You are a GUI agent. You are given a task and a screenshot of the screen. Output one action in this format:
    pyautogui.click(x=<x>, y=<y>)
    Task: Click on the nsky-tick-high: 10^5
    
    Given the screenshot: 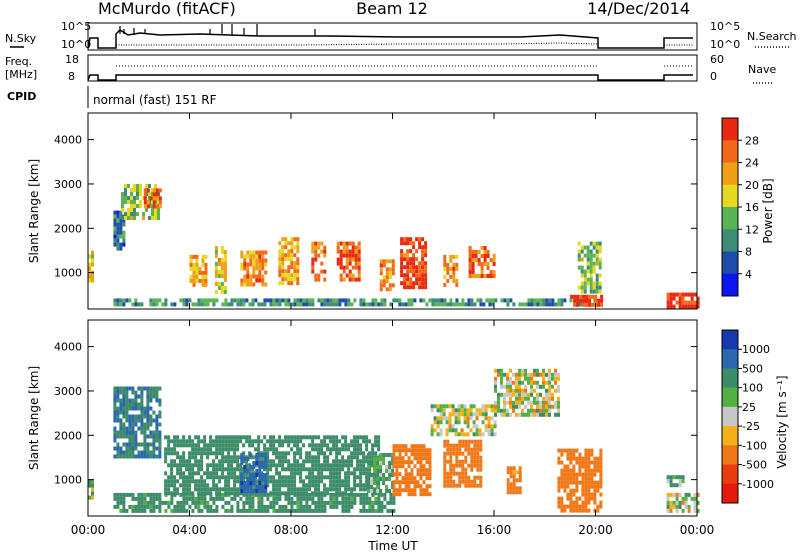 What is the action you would take?
    pyautogui.click(x=76, y=26)
    